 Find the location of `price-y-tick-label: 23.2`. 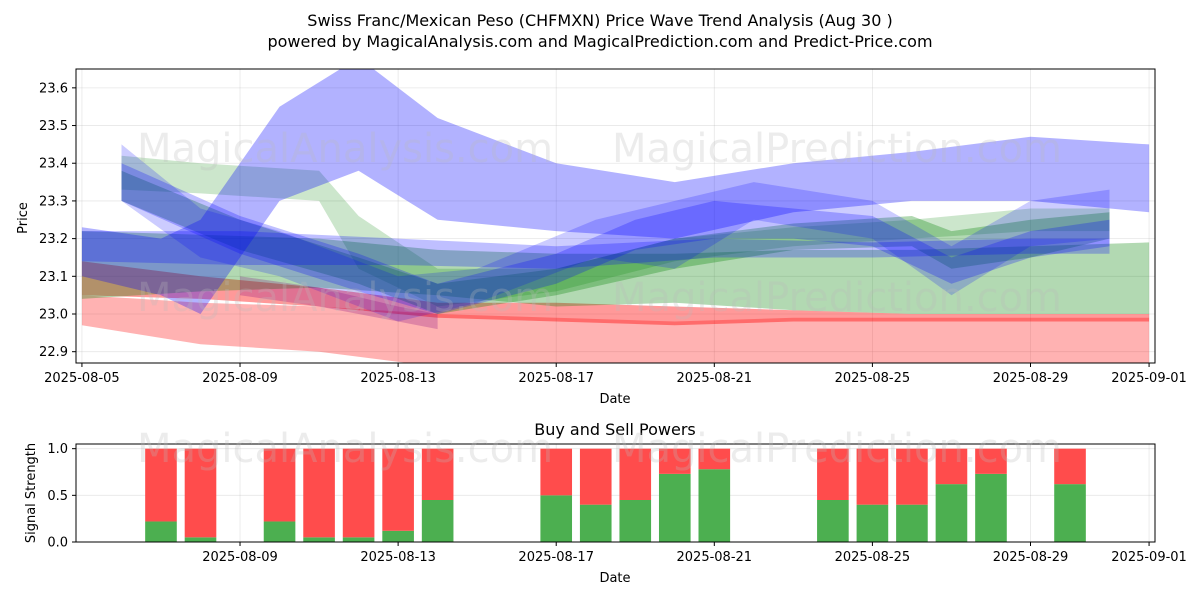

price-y-tick-label: 23.2 is located at coordinates (53, 239).